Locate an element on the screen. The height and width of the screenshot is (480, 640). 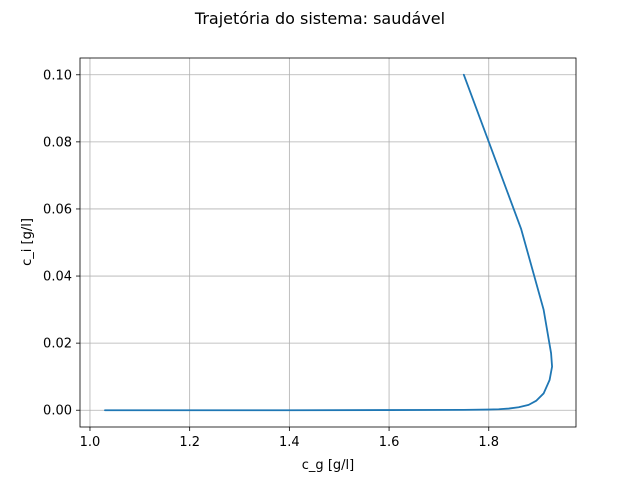
x-tick-label: 1.4 is located at coordinates (289, 442).